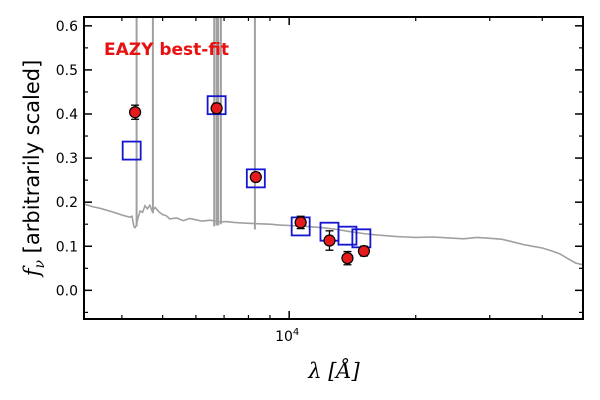  What do you see at coordinates (67, 115) in the screenshot?
I see `y-tick-label: 0.4` at bounding box center [67, 115].